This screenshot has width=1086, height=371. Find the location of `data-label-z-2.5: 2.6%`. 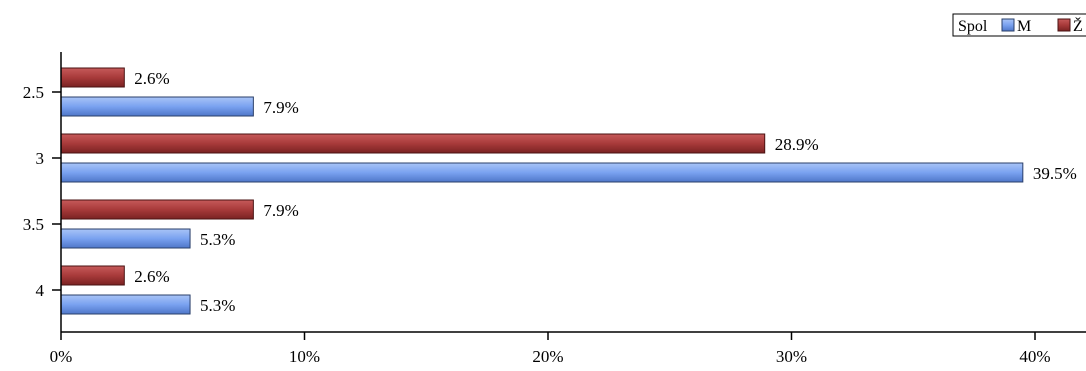

data-label-z-2.5: 2.6% is located at coordinates (151, 78).